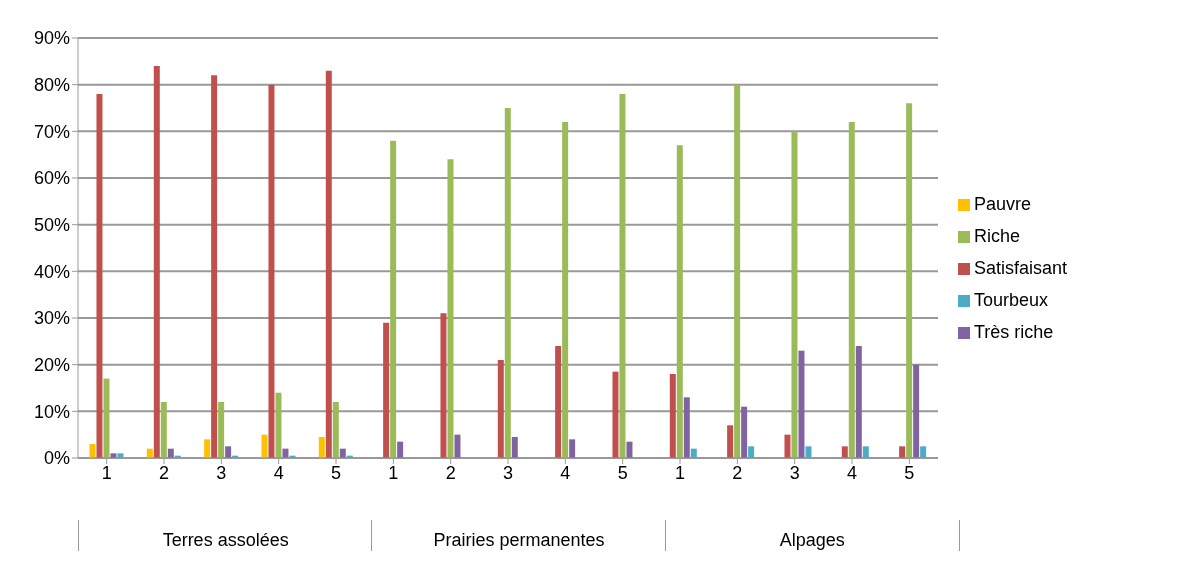 This screenshot has width=1199, height=579. Describe the element at coordinates (51, 365) in the screenshot. I see `y-tick-label: 20%` at that location.